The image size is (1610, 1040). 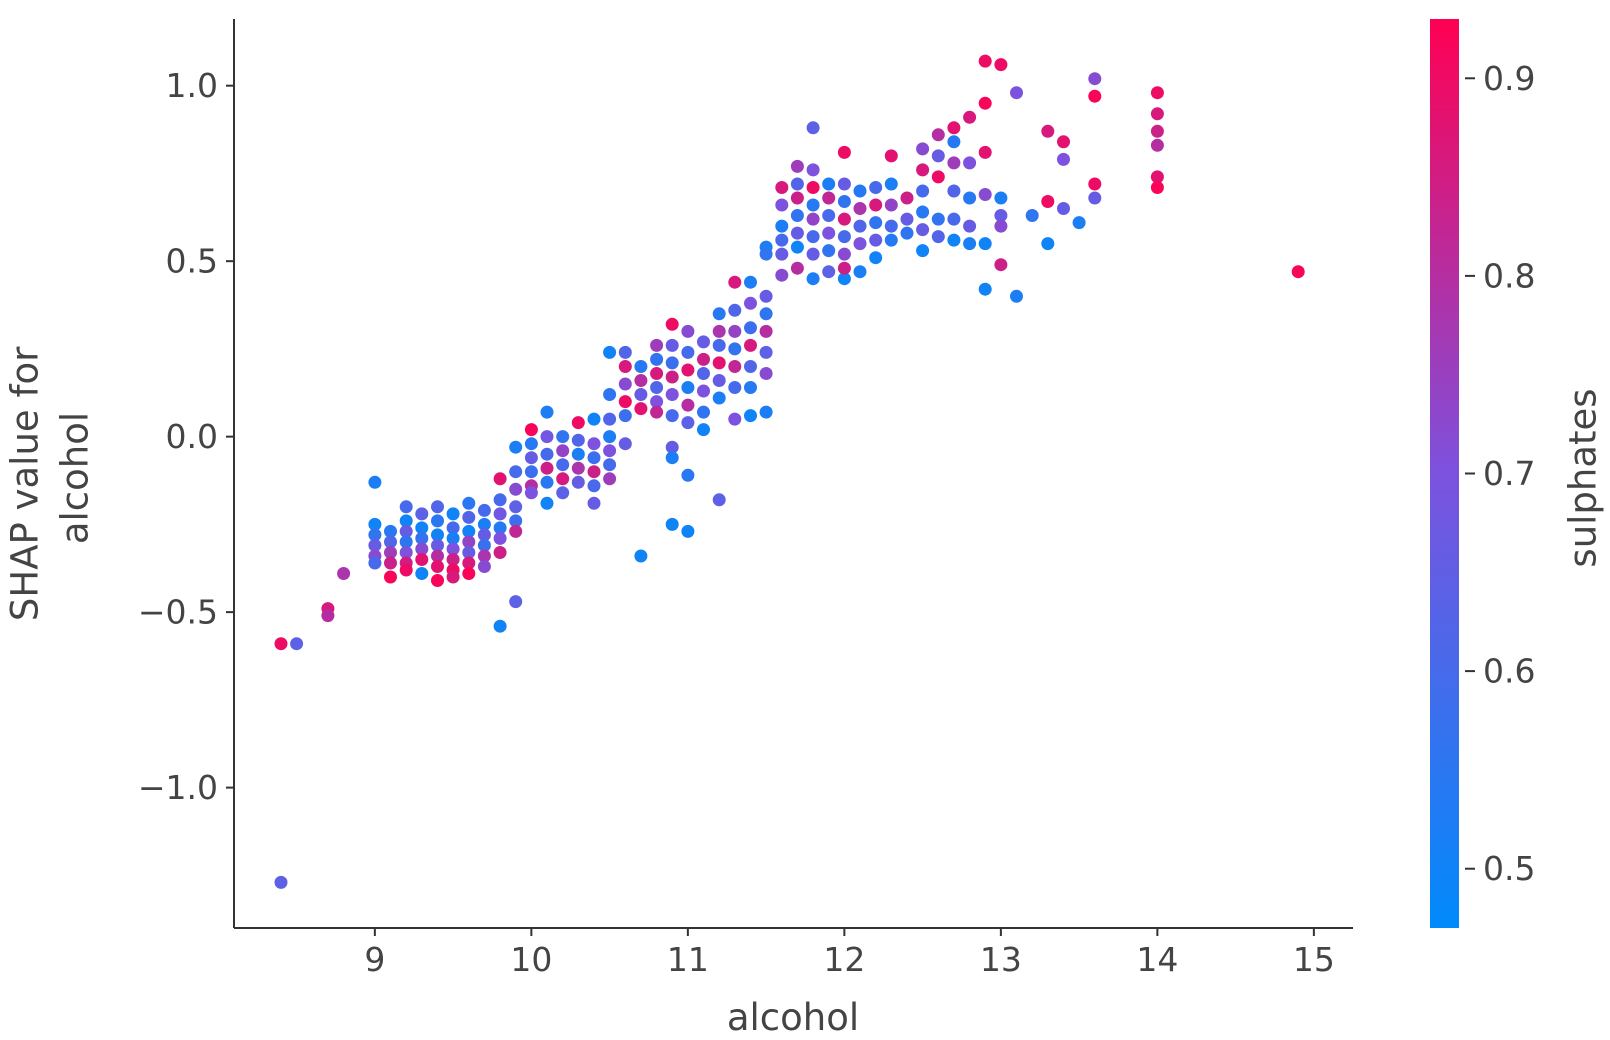 I want to click on colorbar-ticks: 0.9 0.8 0.7 0.6 0.5, so click(x=1500, y=473).